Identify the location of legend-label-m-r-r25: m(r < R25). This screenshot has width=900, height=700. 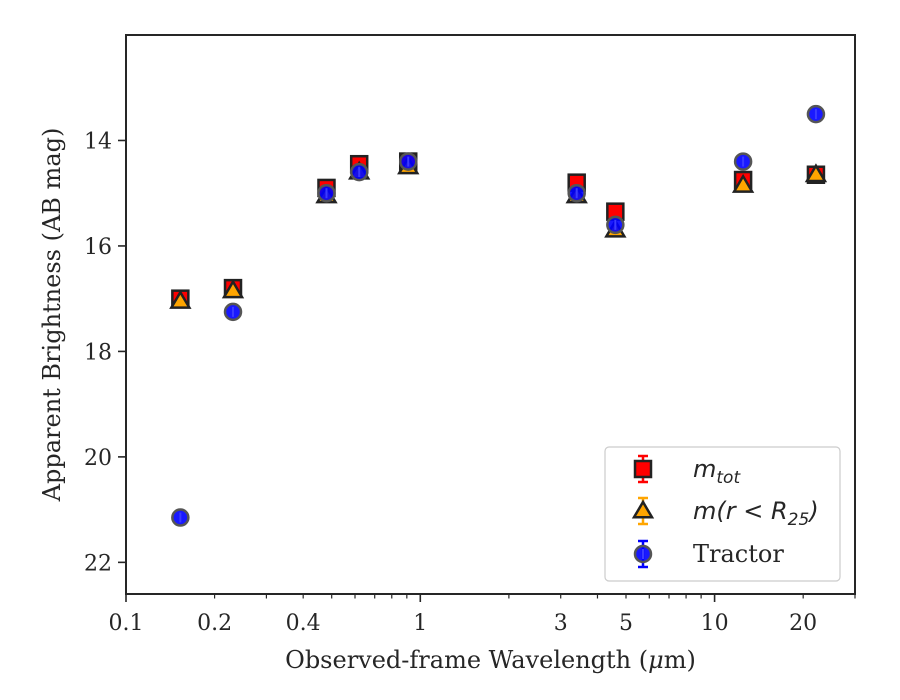
(756, 513).